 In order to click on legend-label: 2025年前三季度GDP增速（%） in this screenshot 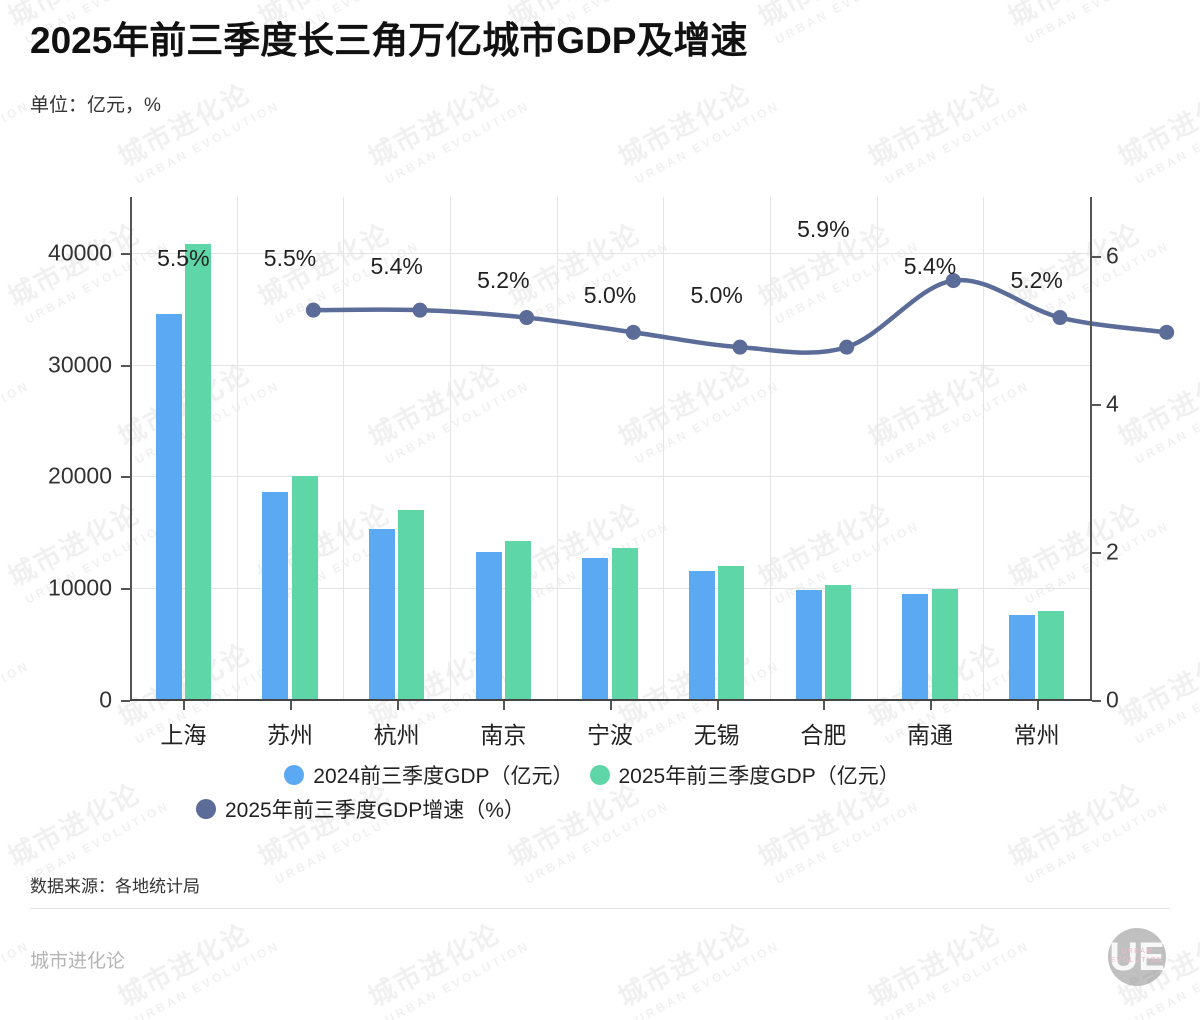, I will do `click(375, 810)`.